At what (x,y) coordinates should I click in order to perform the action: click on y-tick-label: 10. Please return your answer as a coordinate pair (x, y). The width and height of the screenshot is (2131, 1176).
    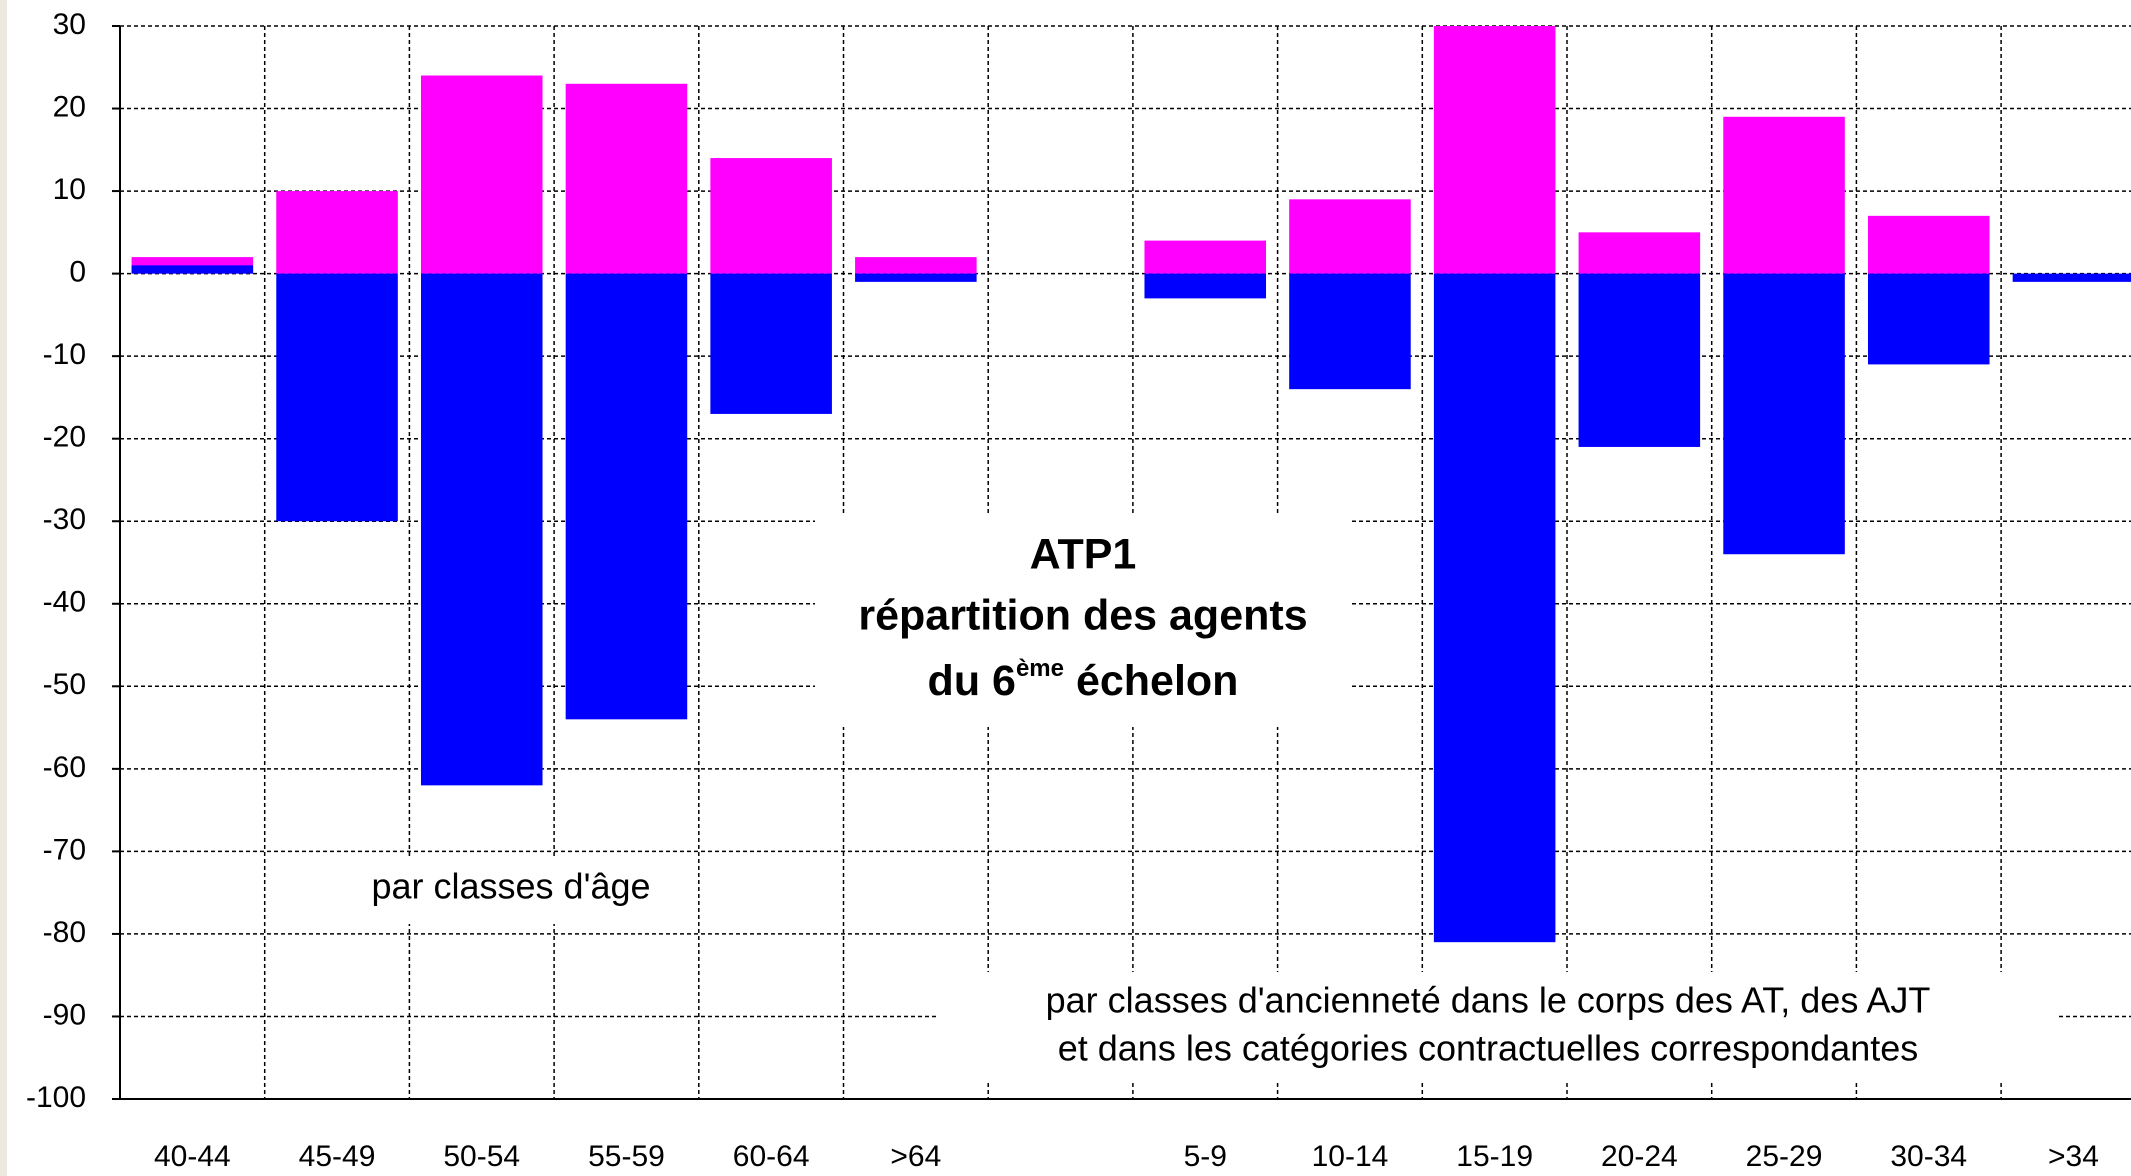
    Looking at the image, I should click on (69, 189).